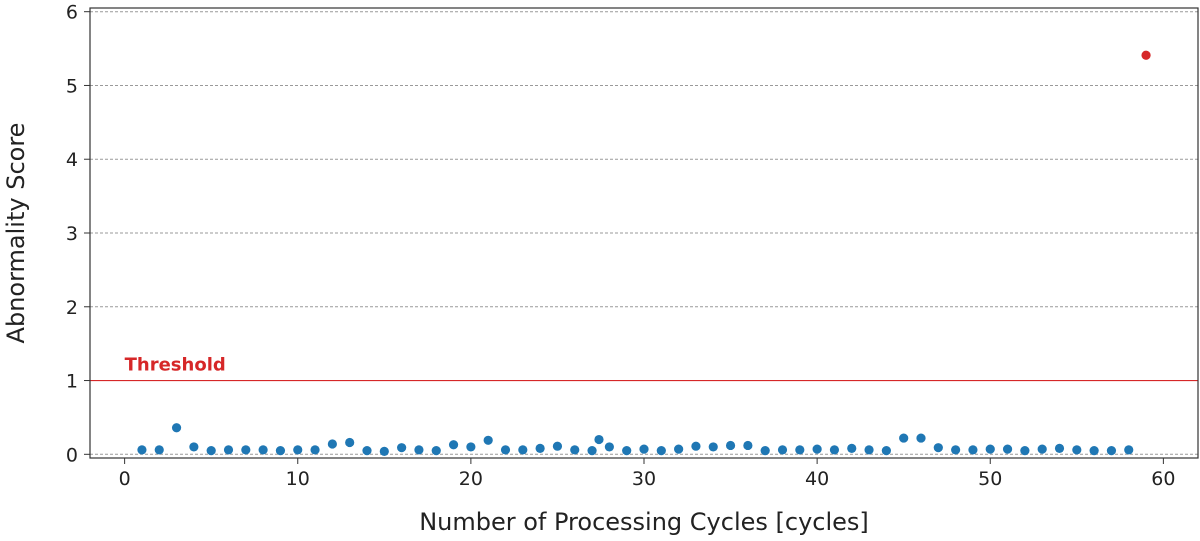 This screenshot has width=1200, height=541. What do you see at coordinates (644, 522) in the screenshot?
I see `x-axis-title: Number of Processing Cycles [cycles]` at bounding box center [644, 522].